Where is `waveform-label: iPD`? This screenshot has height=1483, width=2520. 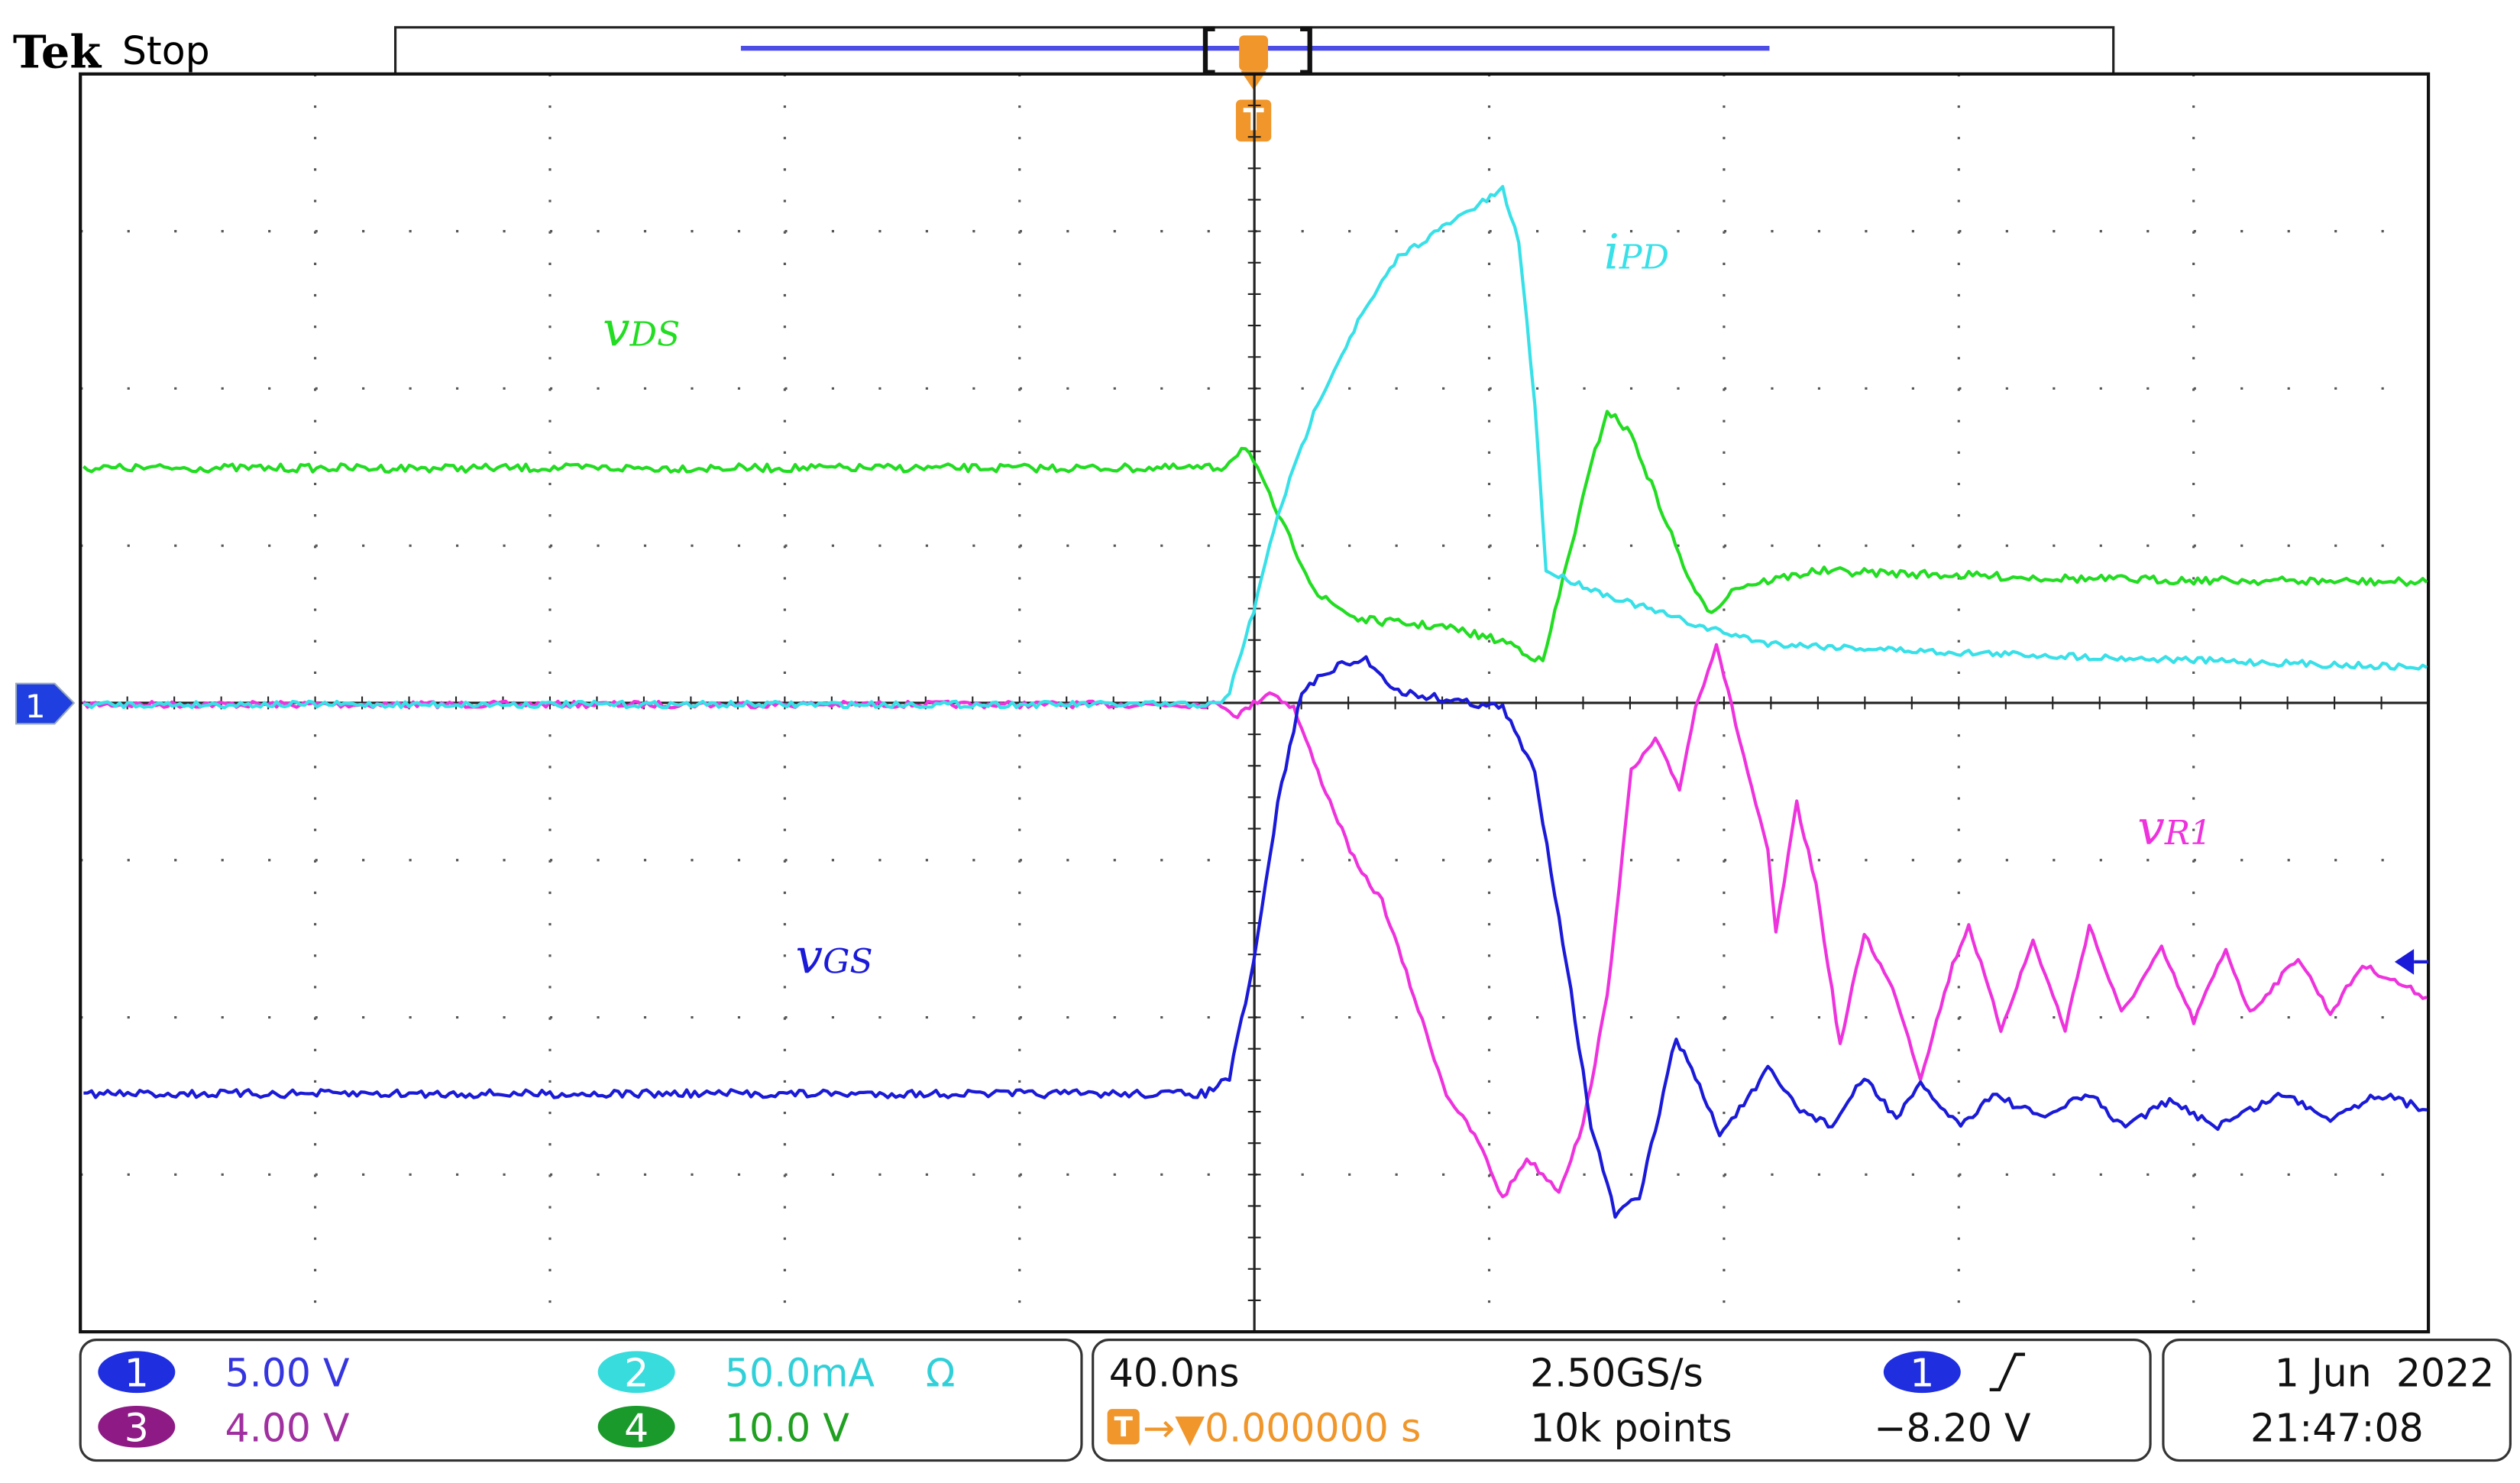 waveform-label: iPD is located at coordinates (1636, 252).